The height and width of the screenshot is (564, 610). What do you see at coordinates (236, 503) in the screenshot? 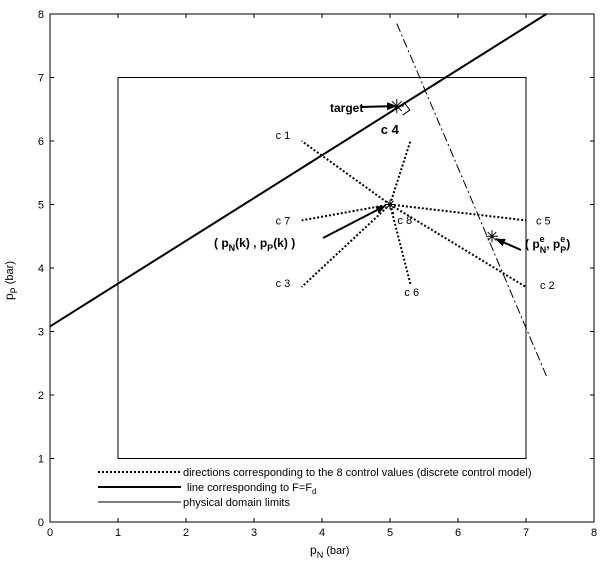
I see `legend-thin-label: physical domain limits` at bounding box center [236, 503].